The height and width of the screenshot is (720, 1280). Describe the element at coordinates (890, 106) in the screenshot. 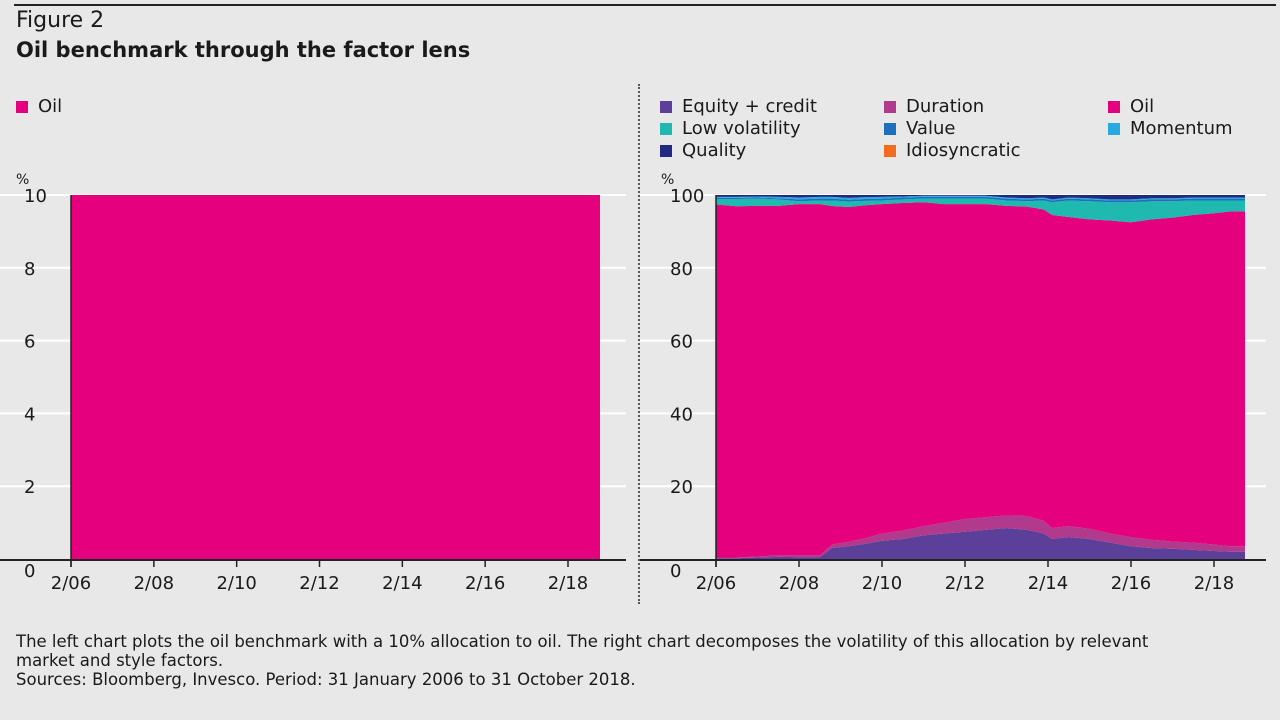

I see `right-legend-swatch-duration` at that location.